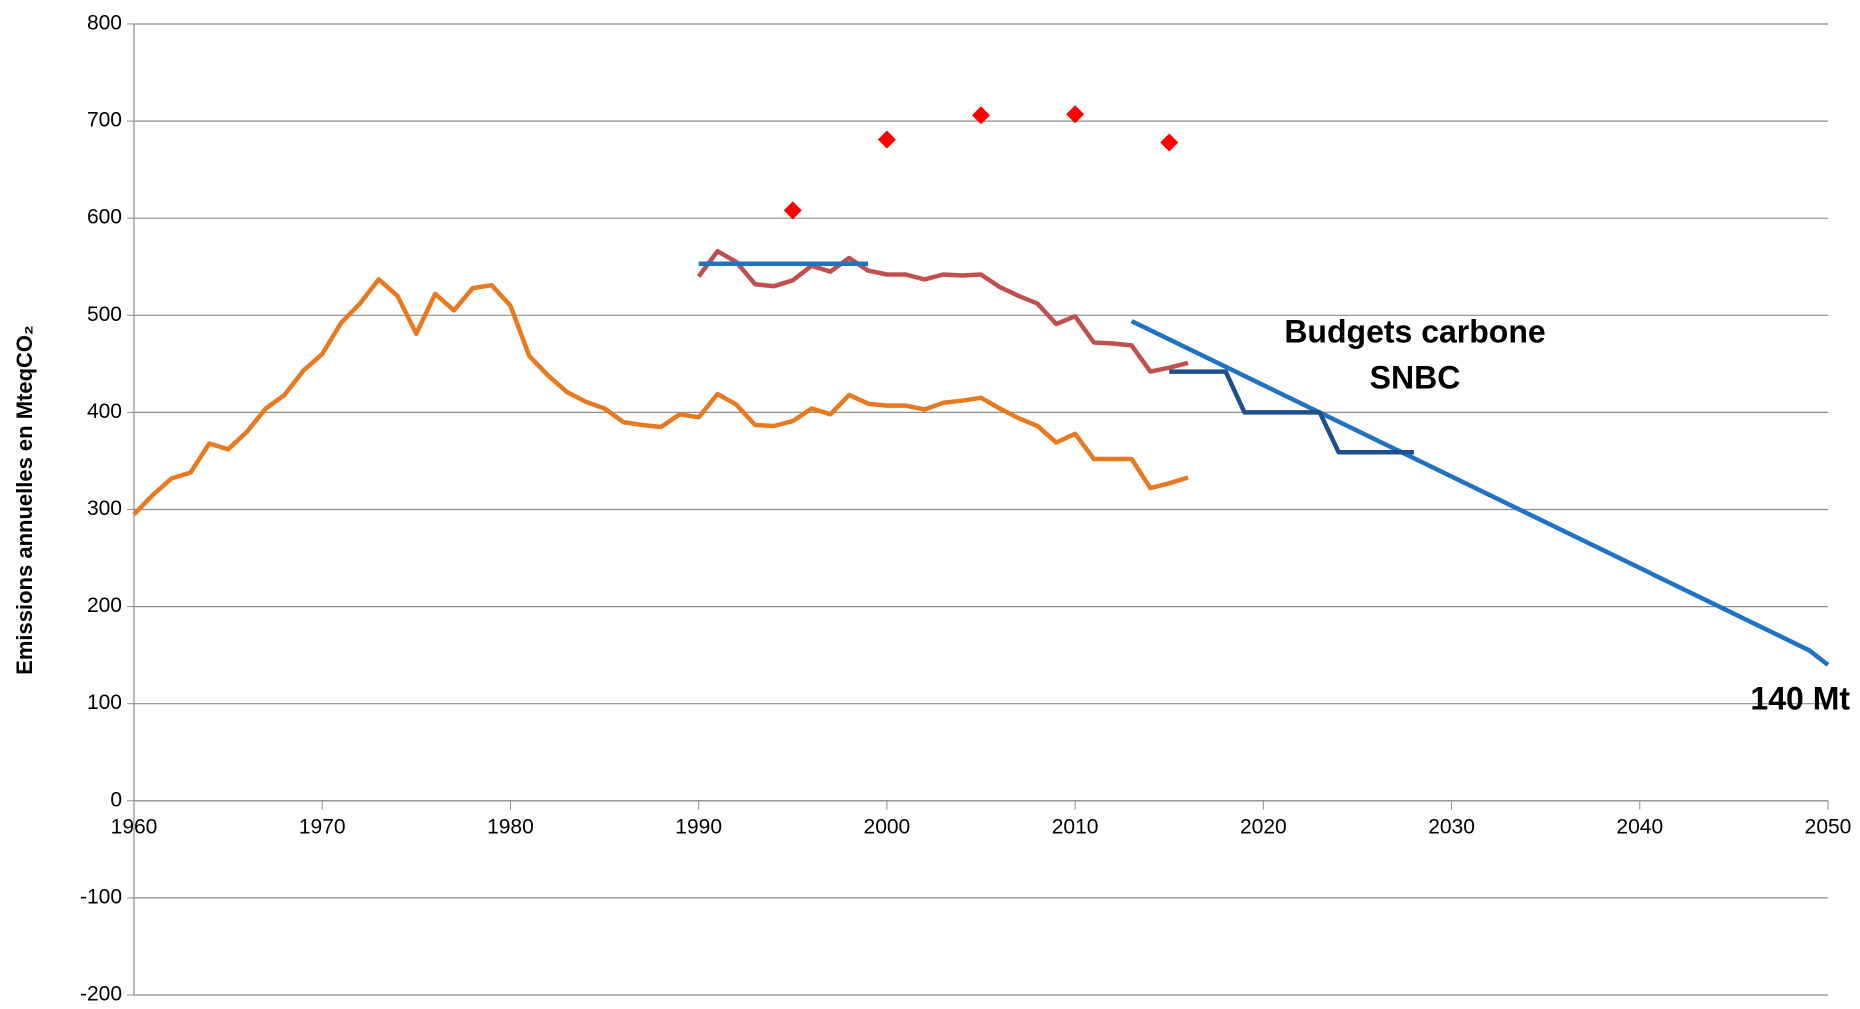 The height and width of the screenshot is (1009, 1860). What do you see at coordinates (1828, 826) in the screenshot?
I see `x-tick-label: 2050` at bounding box center [1828, 826].